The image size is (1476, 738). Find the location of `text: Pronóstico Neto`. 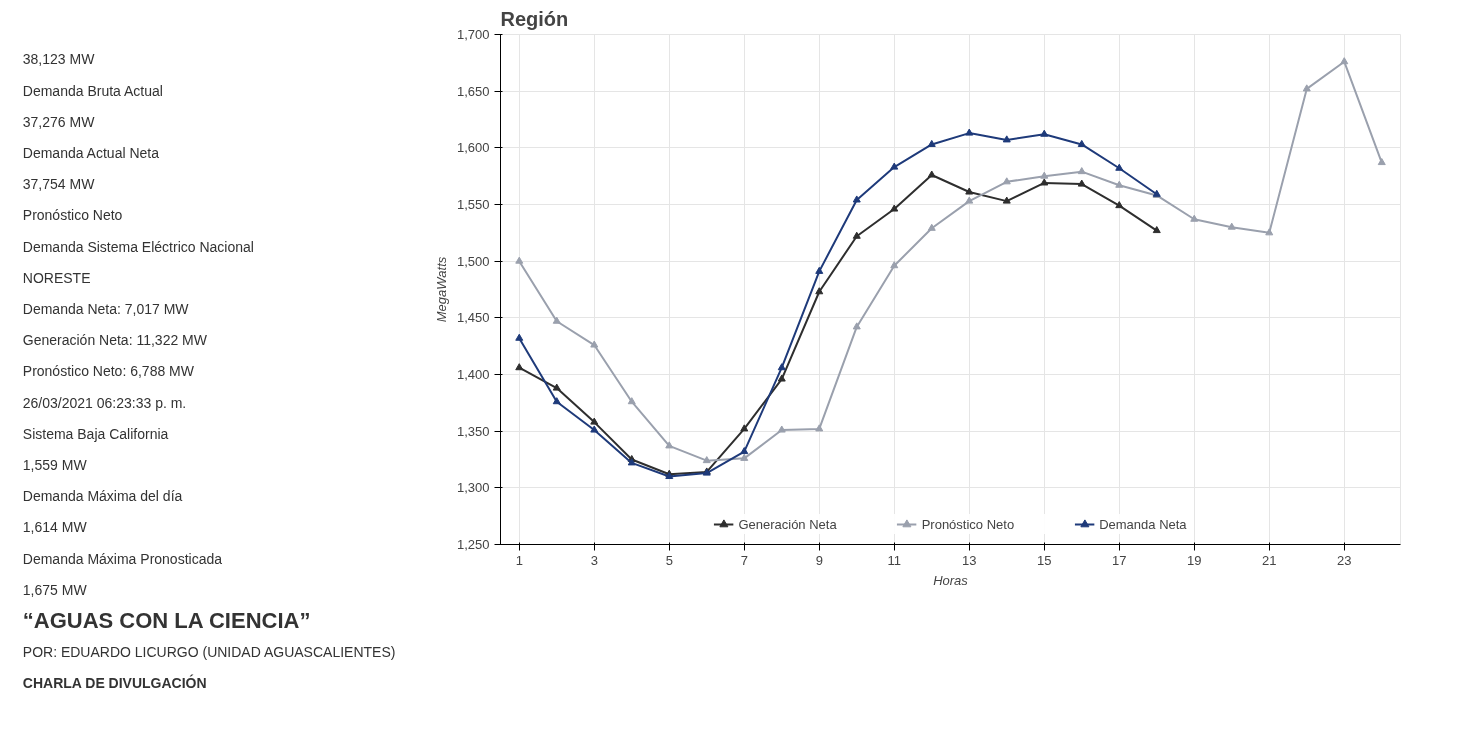

text: Pronóstico Neto is located at coordinates (72, 215).